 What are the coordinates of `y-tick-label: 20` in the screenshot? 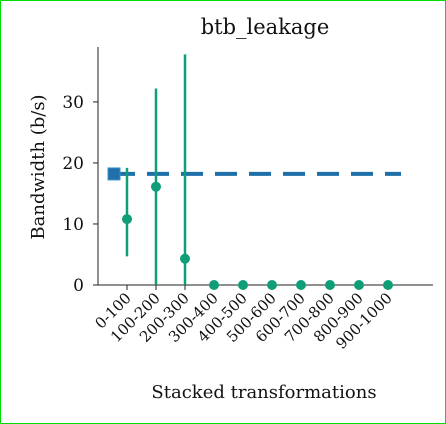 It's located at (73, 164).